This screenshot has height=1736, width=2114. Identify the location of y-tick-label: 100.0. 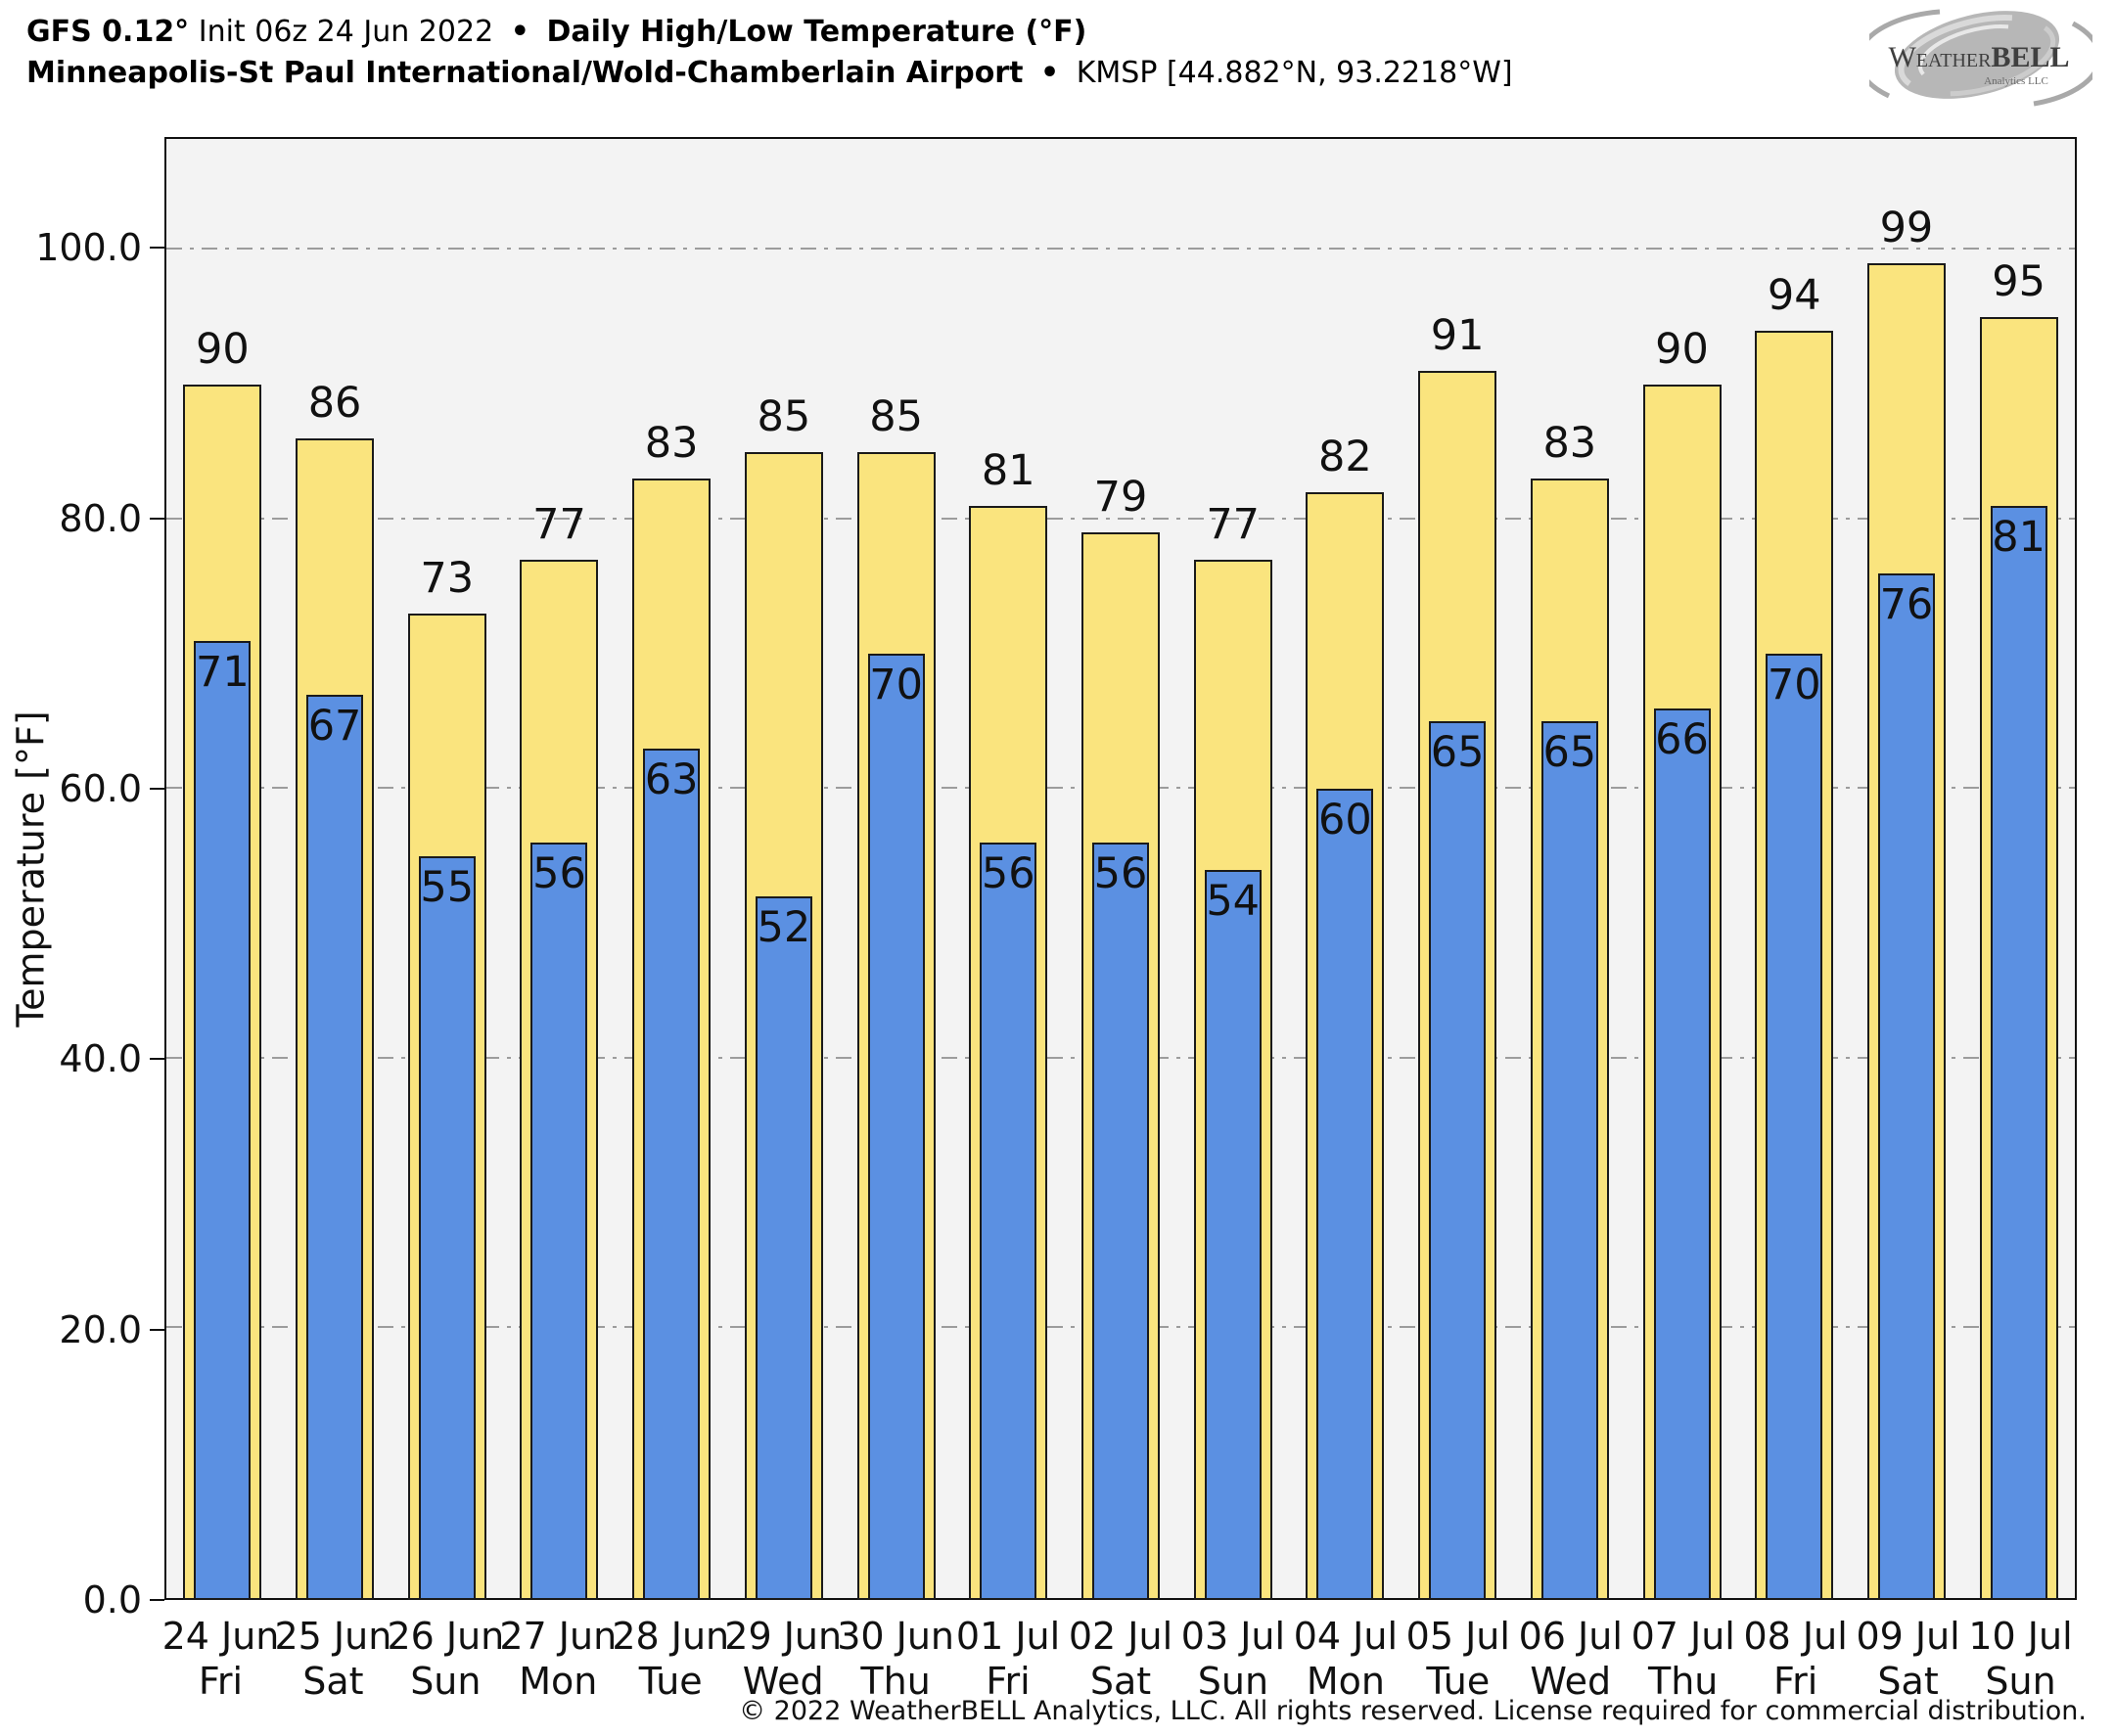
(88, 248).